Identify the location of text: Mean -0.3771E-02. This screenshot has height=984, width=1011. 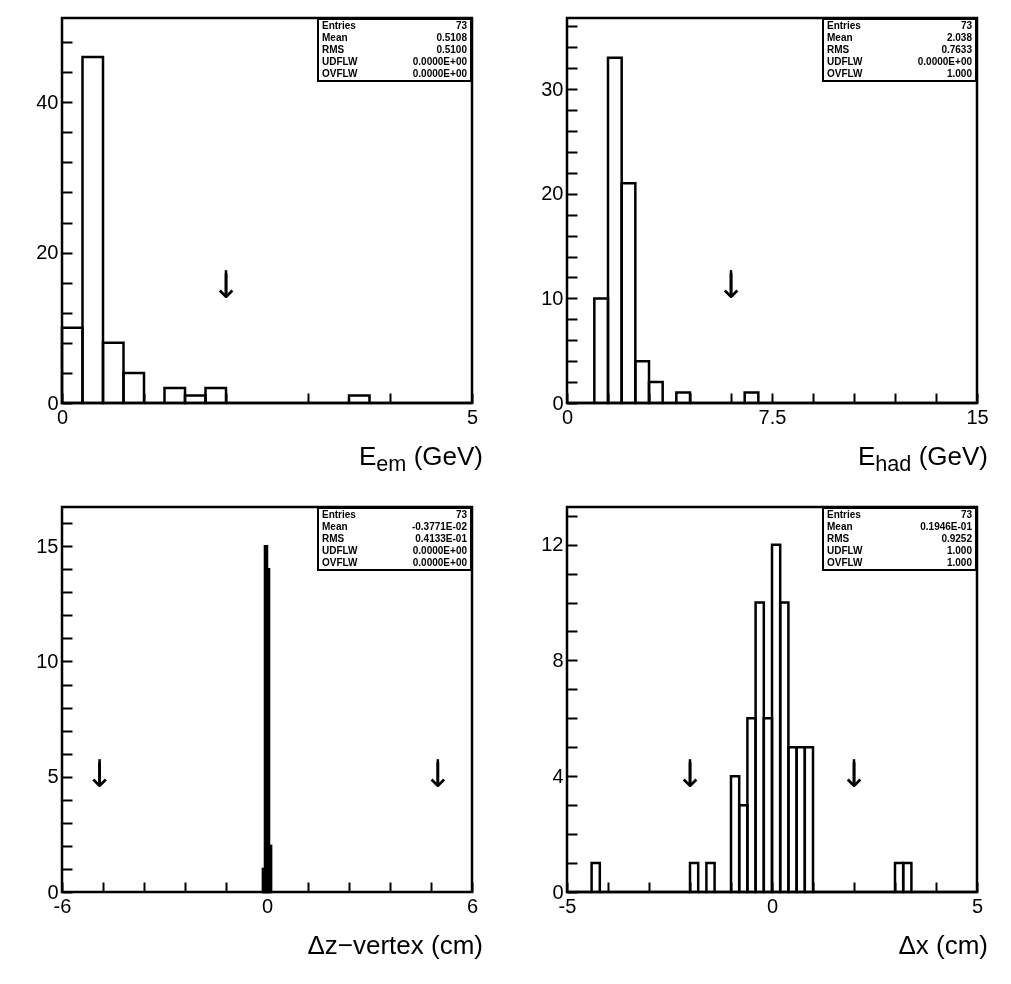
(394, 527).